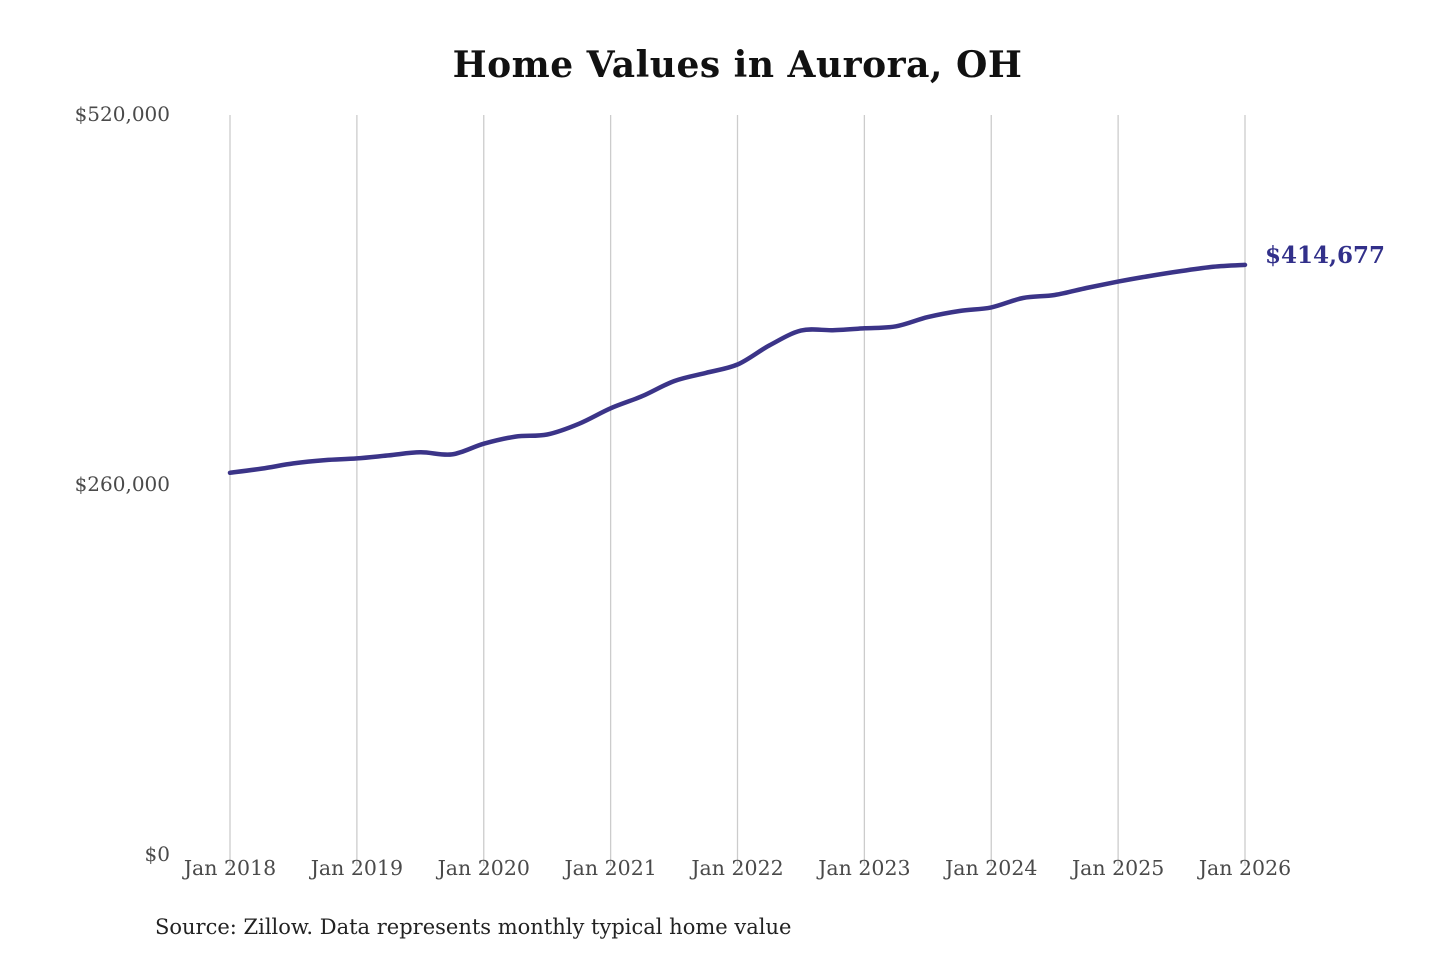  I want to click on x-axis-tick-jan-2026: Jan 2026, so click(1245, 868).